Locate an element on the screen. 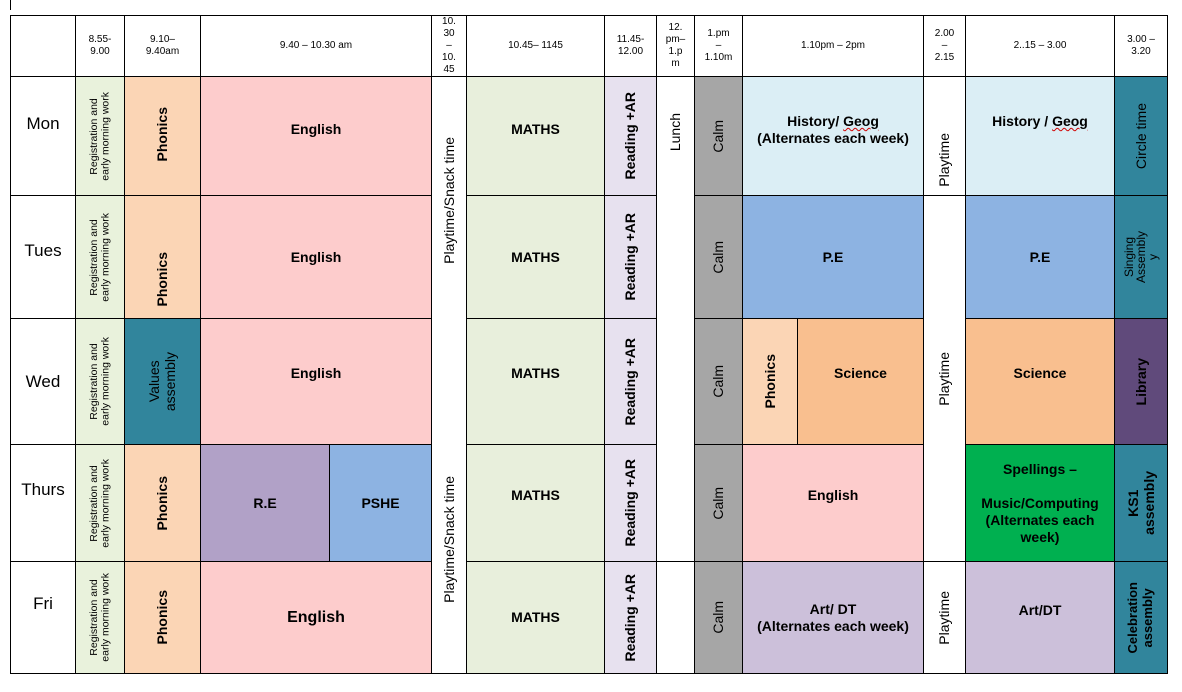  header-time-3: 9.40 – 10.30 am is located at coordinates (316, 46).